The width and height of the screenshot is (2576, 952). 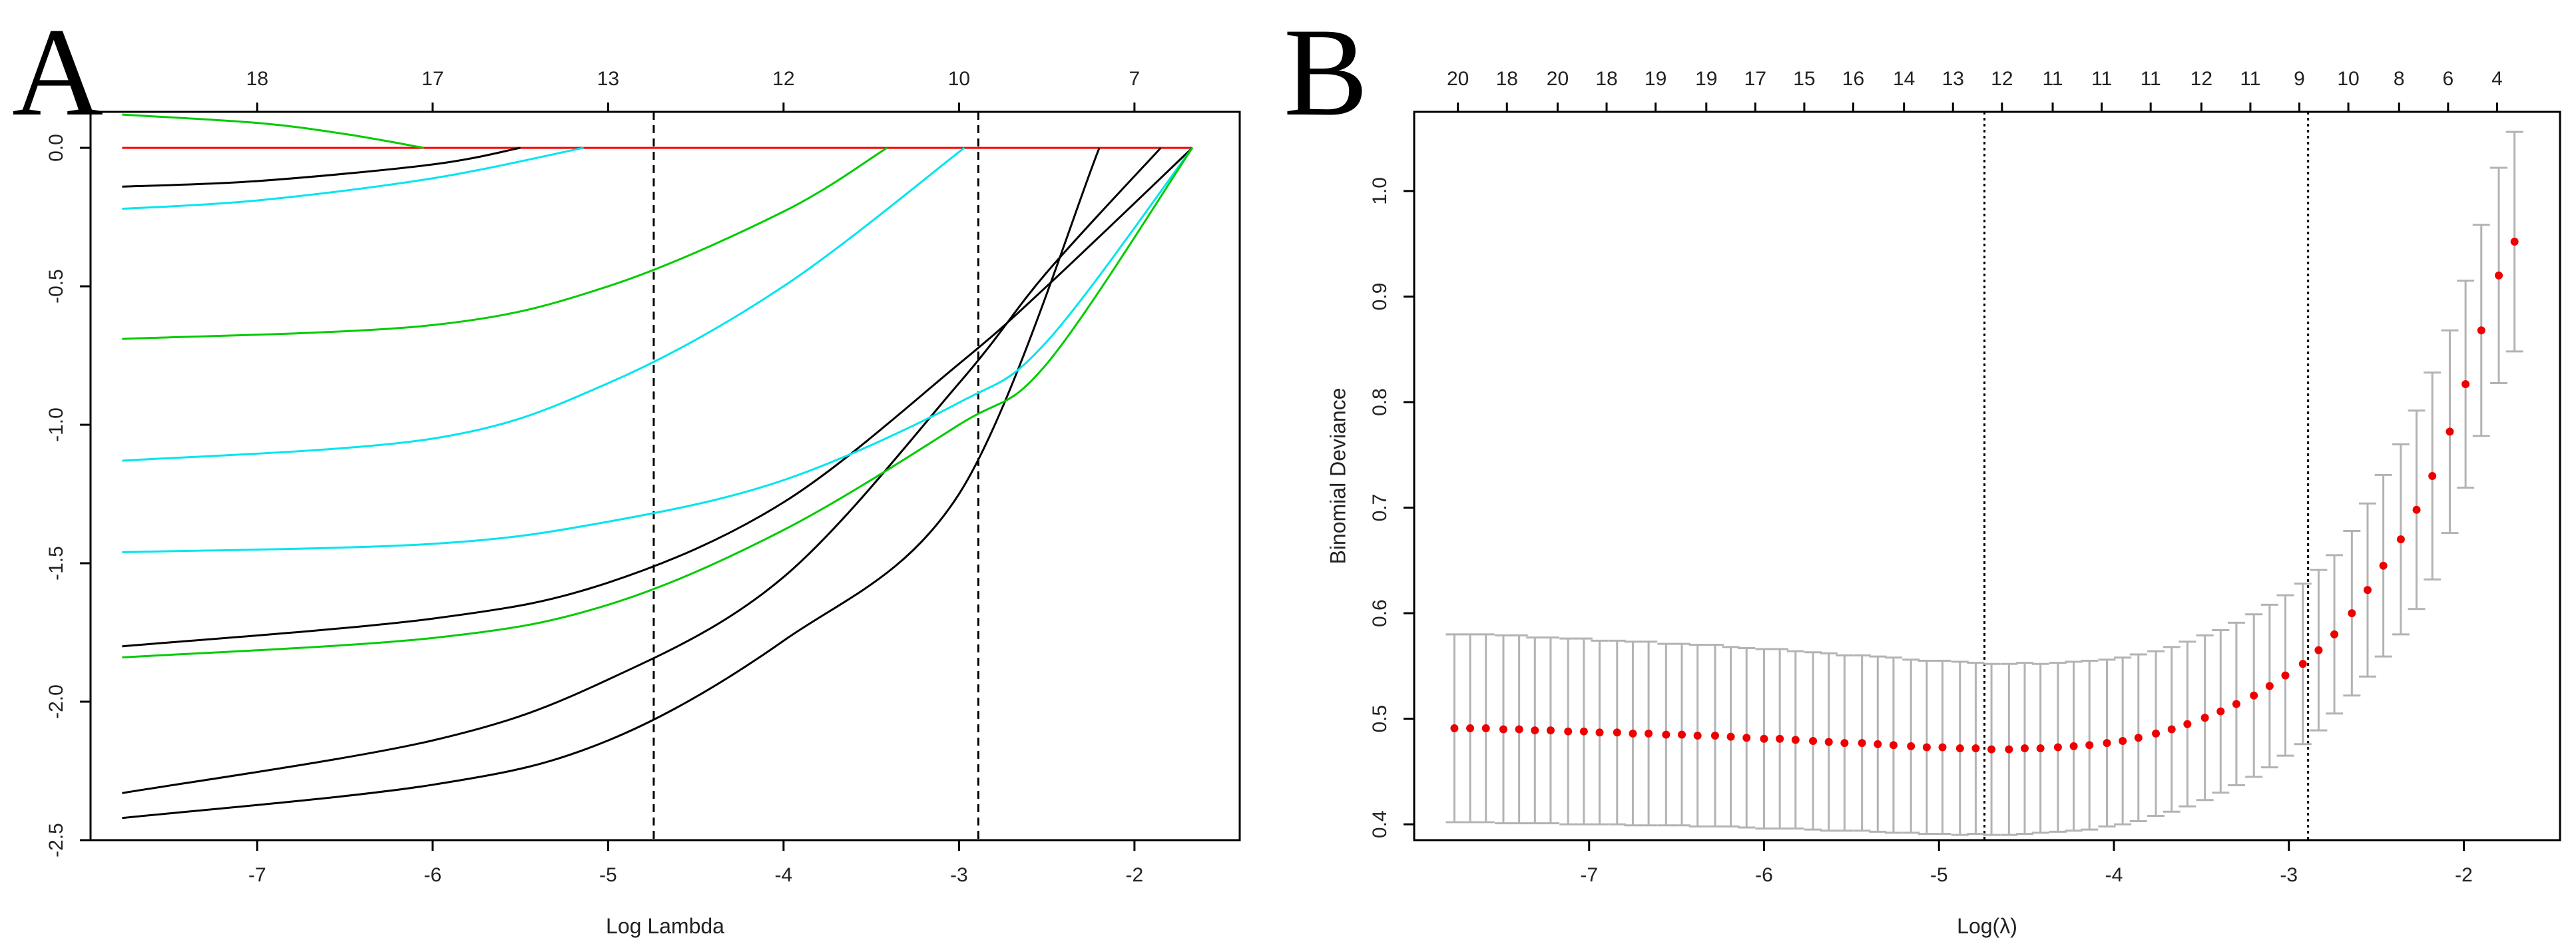 What do you see at coordinates (1987, 926) in the screenshot?
I see `x-axis-label: Log(λ)` at bounding box center [1987, 926].